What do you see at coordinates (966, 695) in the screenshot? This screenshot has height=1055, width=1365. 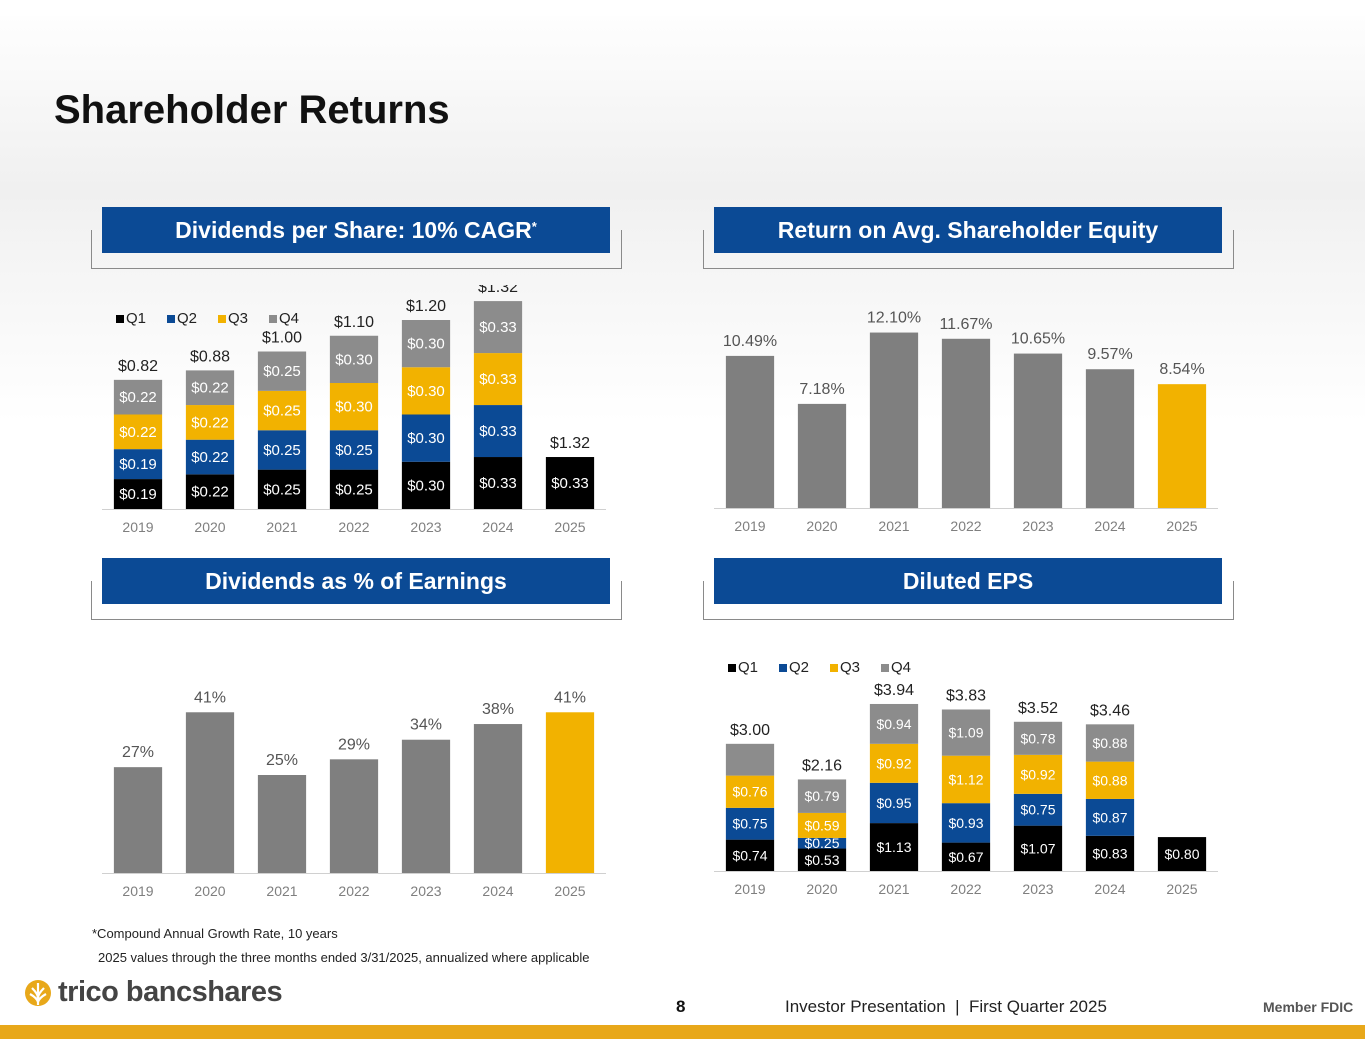 I see `total-label-2022: $3.83` at bounding box center [966, 695].